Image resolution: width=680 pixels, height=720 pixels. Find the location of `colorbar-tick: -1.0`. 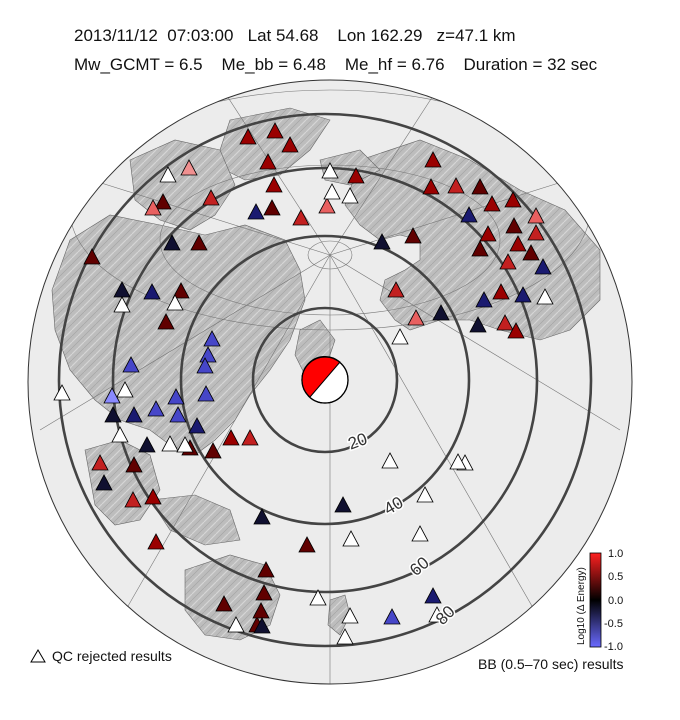

colorbar-tick: -1.0 is located at coordinates (613, 647).